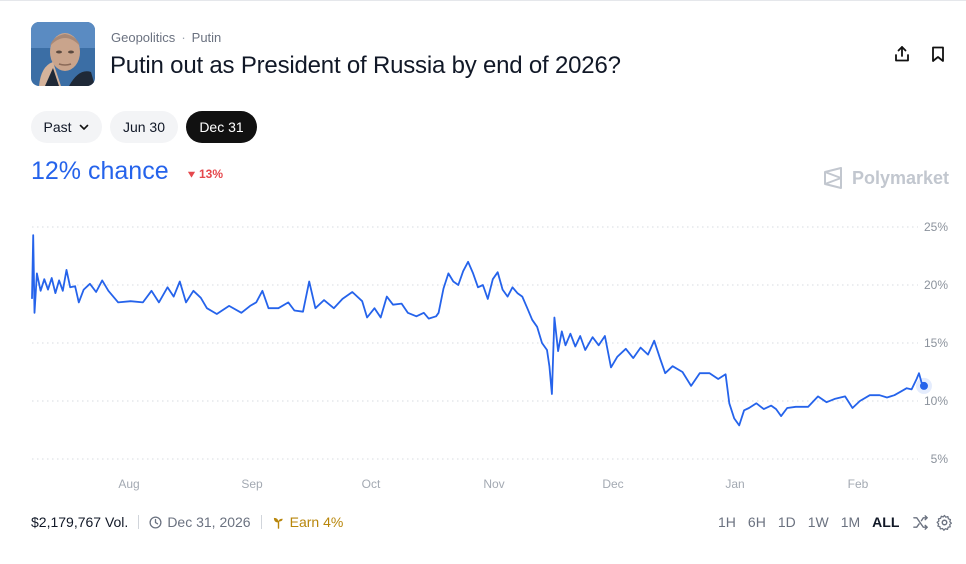  Describe the element at coordinates (128, 484) in the screenshot. I see `x-tick-label: Aug` at that location.